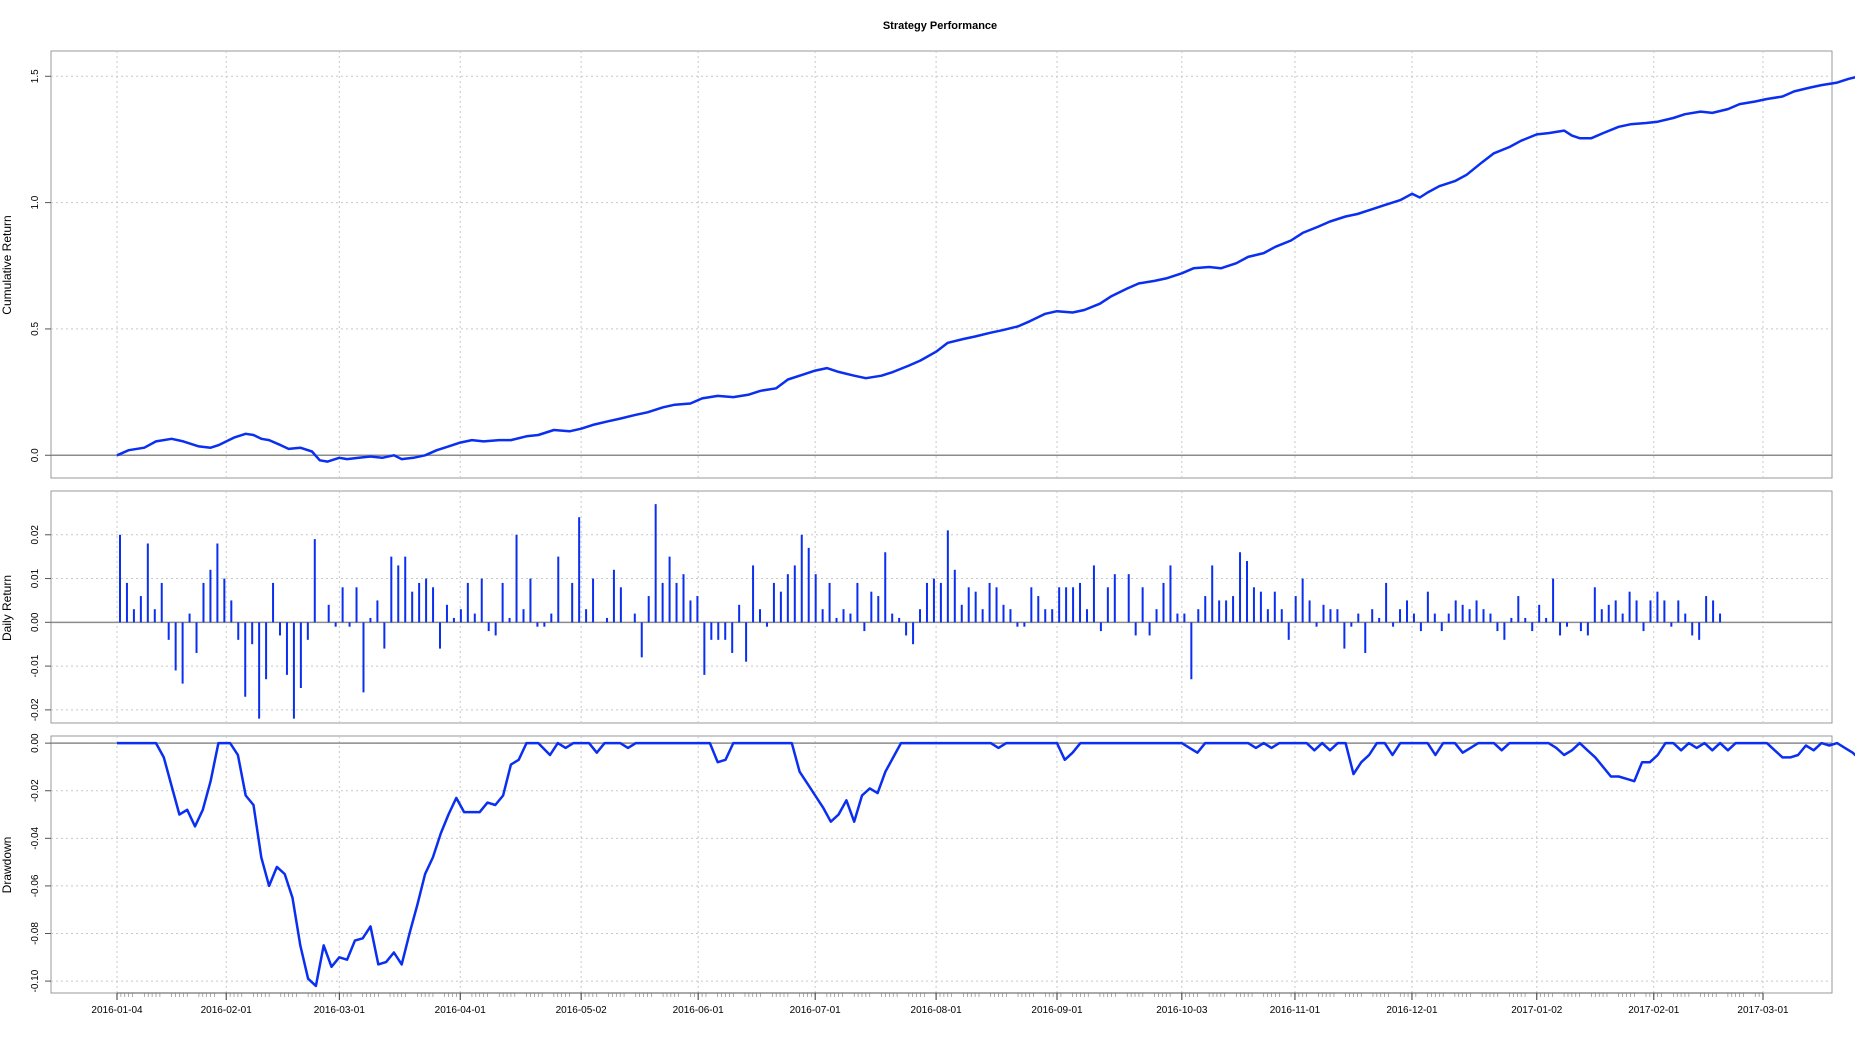 Image resolution: width=1855 pixels, height=1056 pixels. What do you see at coordinates (1763, 1010) in the screenshot?
I see `x-tick-label: 2017-03-01` at bounding box center [1763, 1010].